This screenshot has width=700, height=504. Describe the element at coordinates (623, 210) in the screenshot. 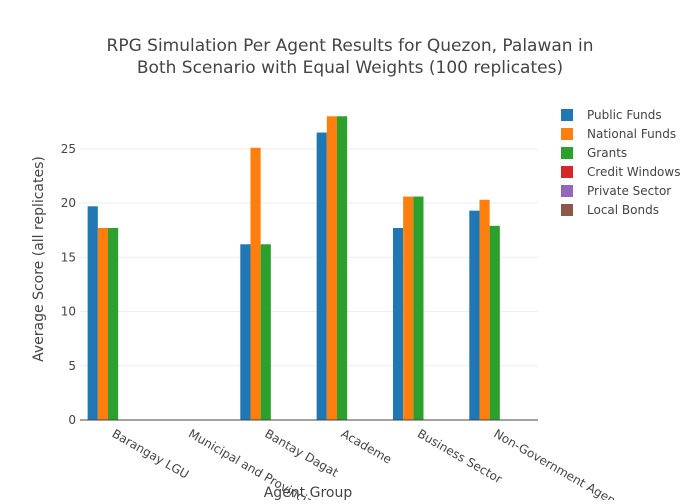

I see `legend-label: Local Bonds` at that location.